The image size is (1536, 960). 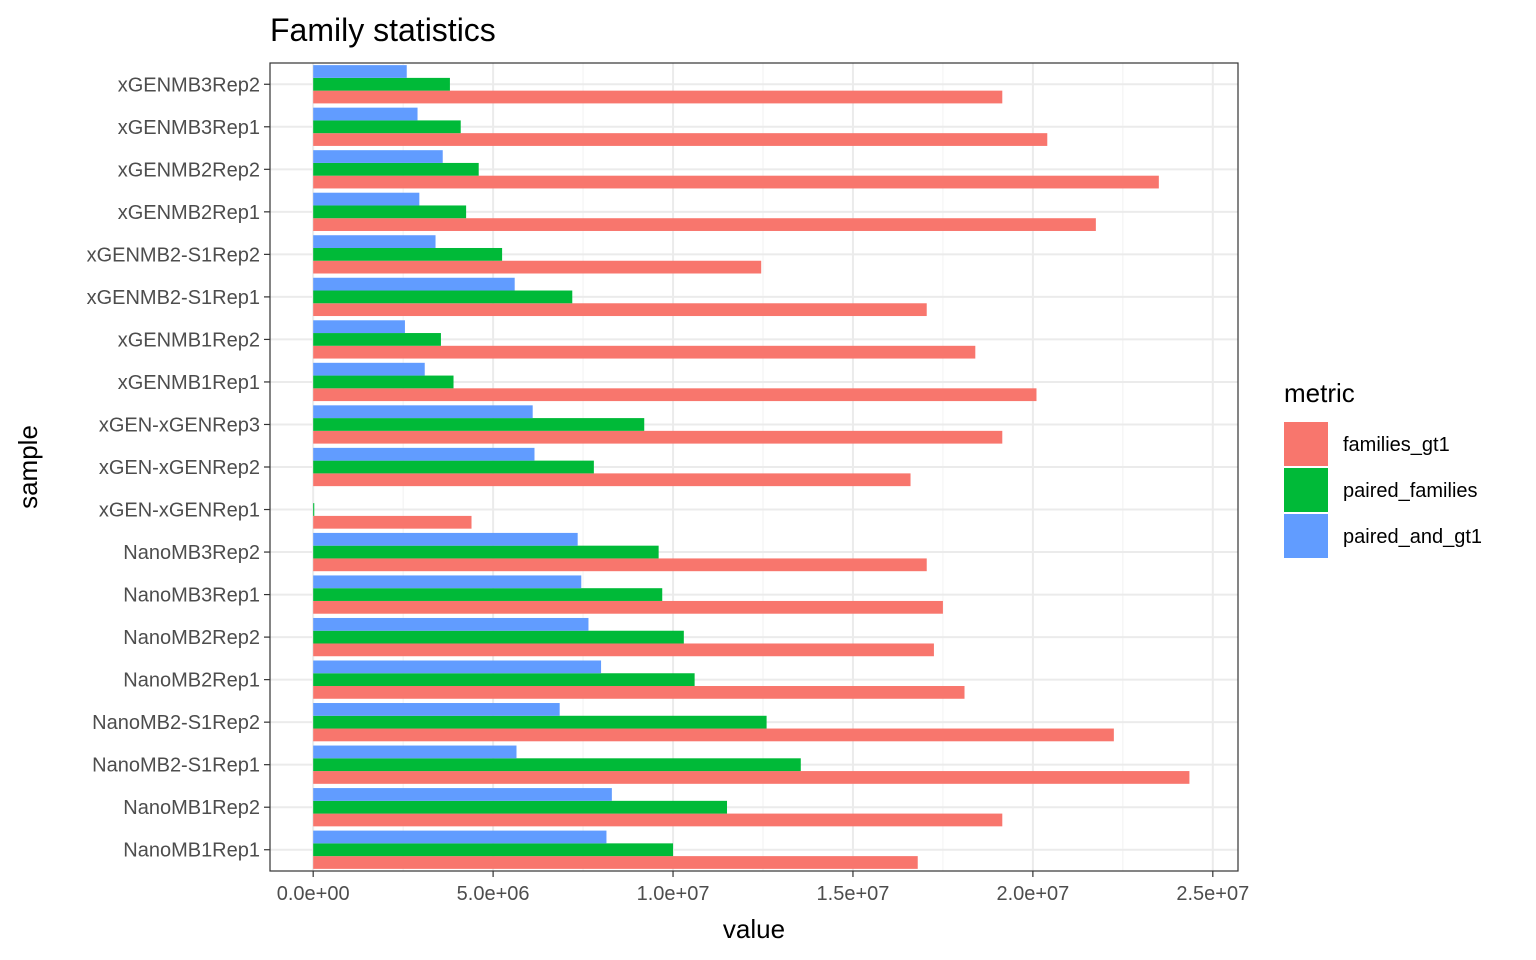 What do you see at coordinates (313, 894) in the screenshot?
I see `x-tick-label: 0.0e+00` at bounding box center [313, 894].